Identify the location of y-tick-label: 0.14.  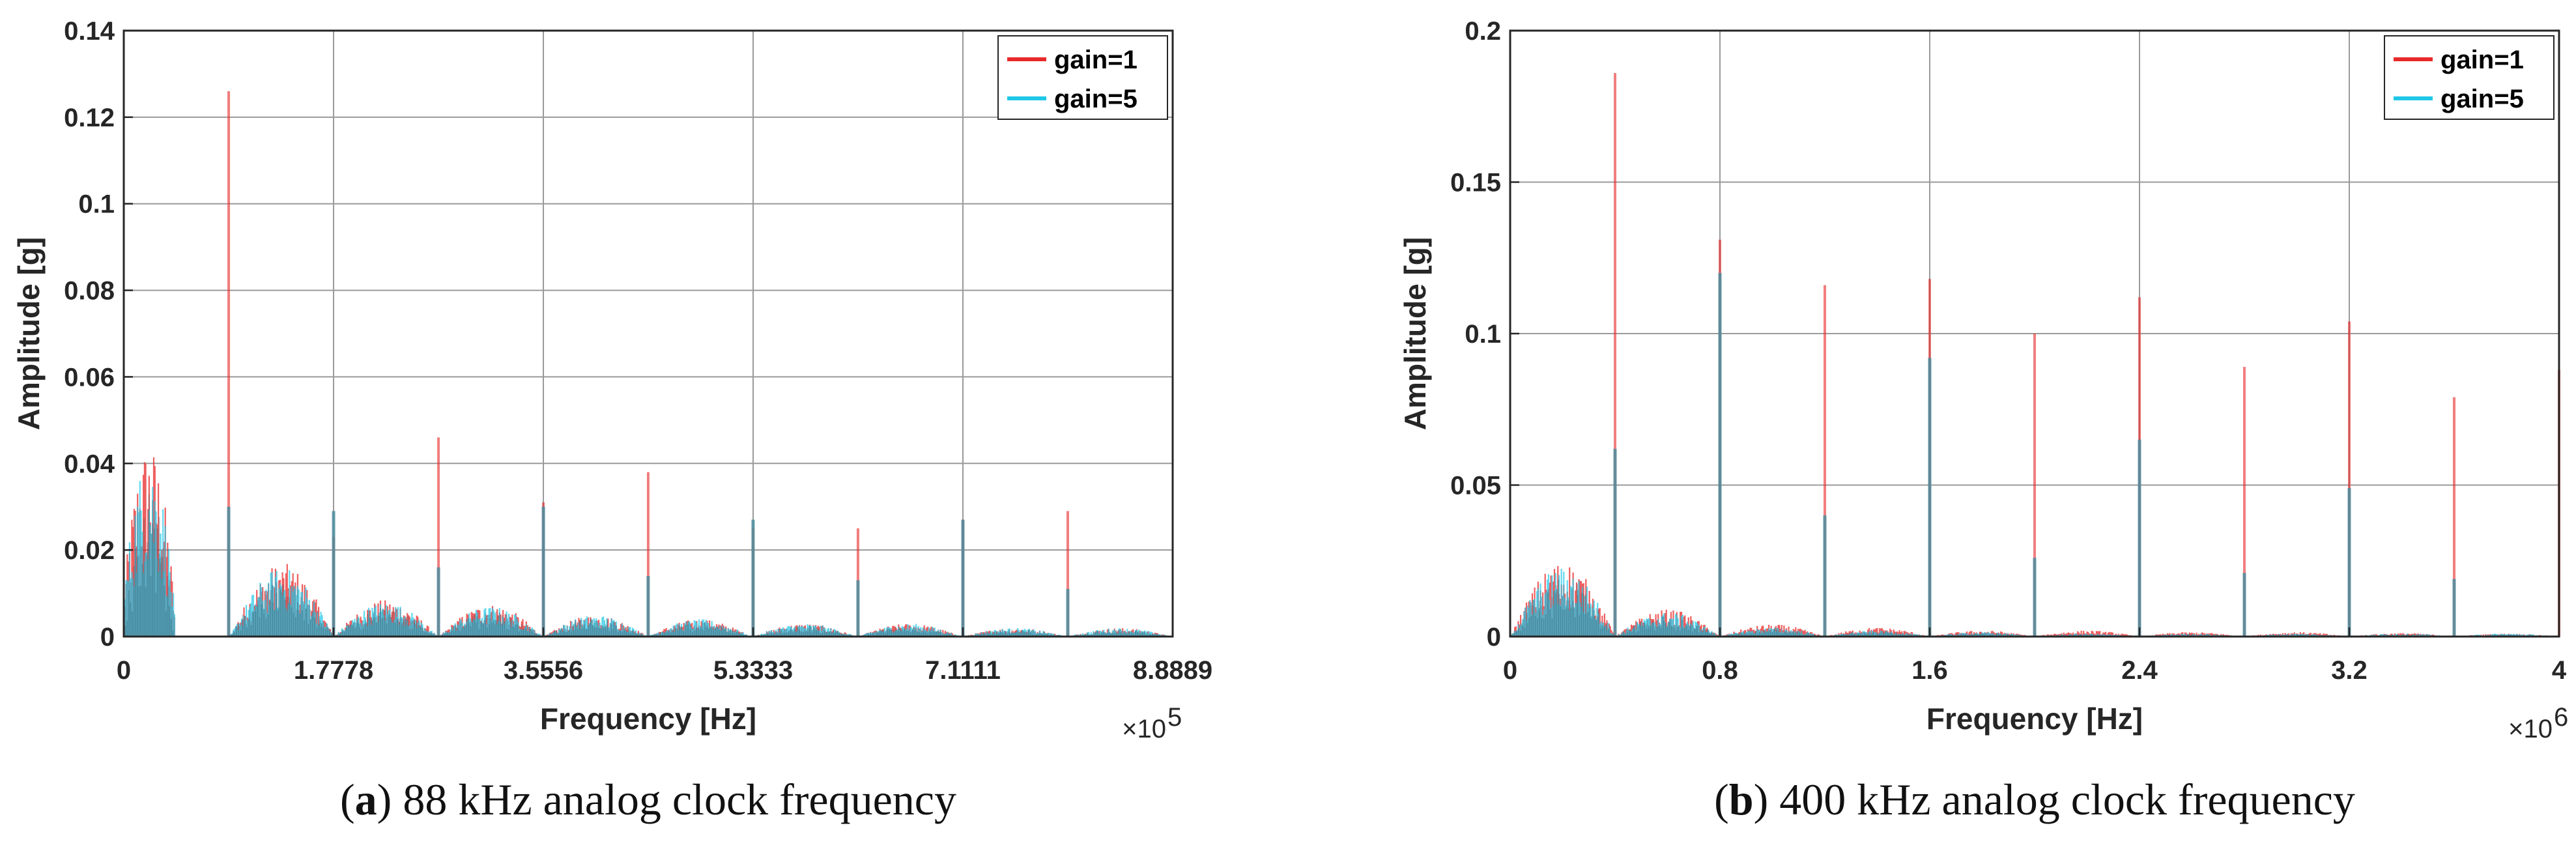
(89, 31).